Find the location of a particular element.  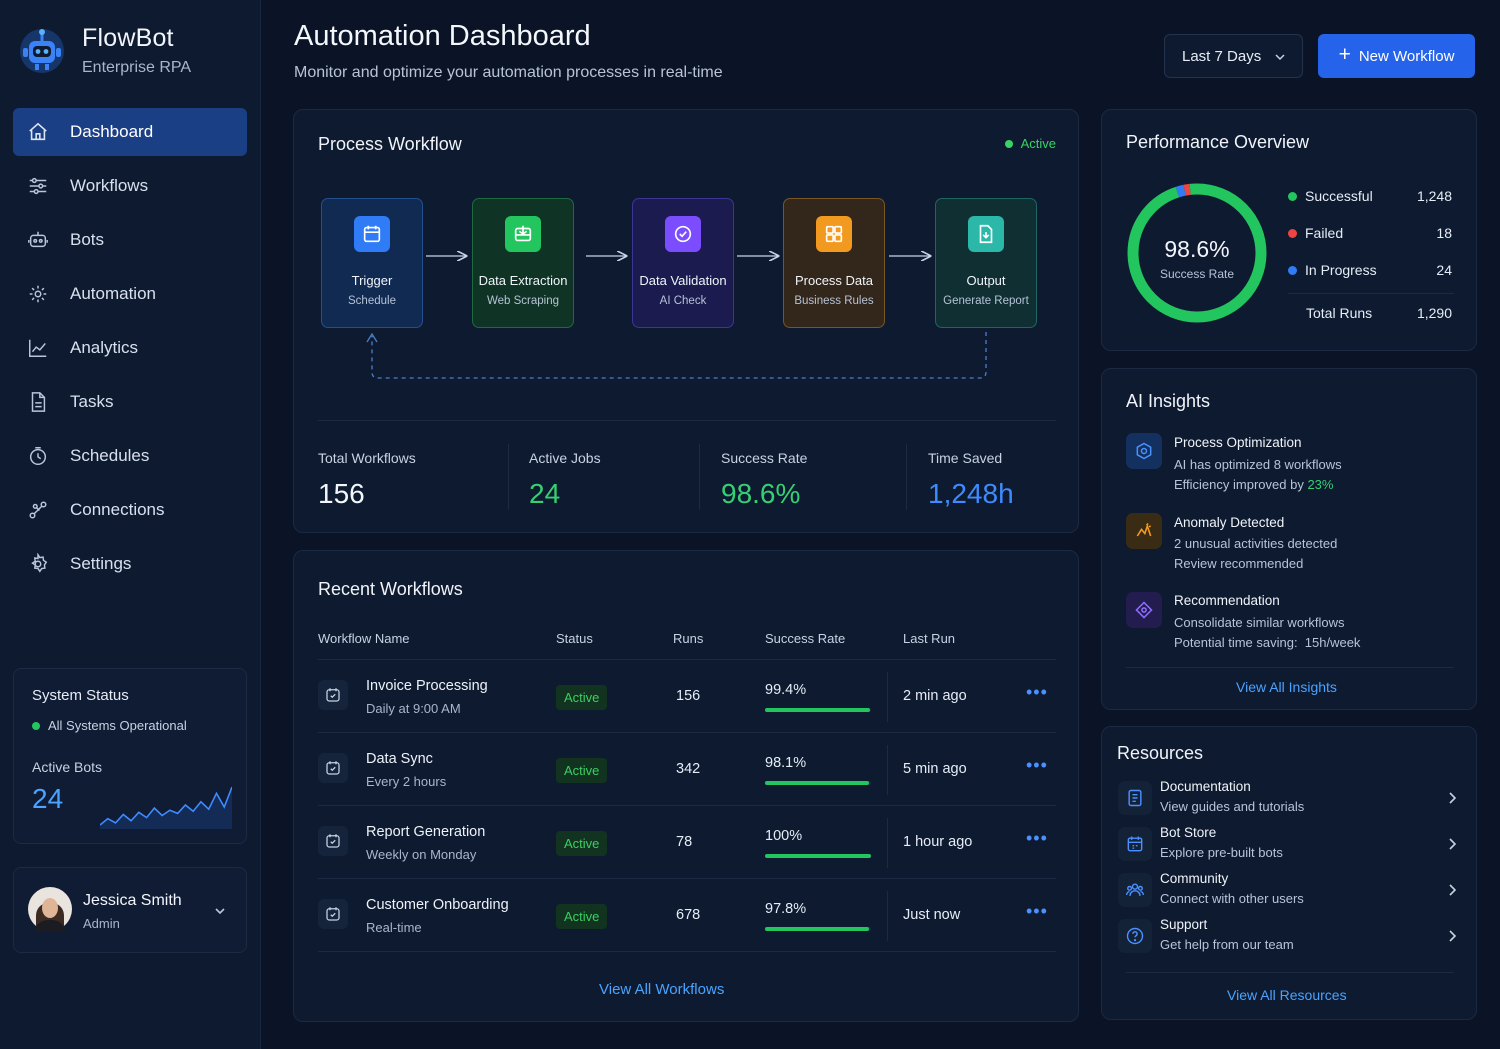

column-header-success-rate: Success Rate is located at coordinates (805, 638).